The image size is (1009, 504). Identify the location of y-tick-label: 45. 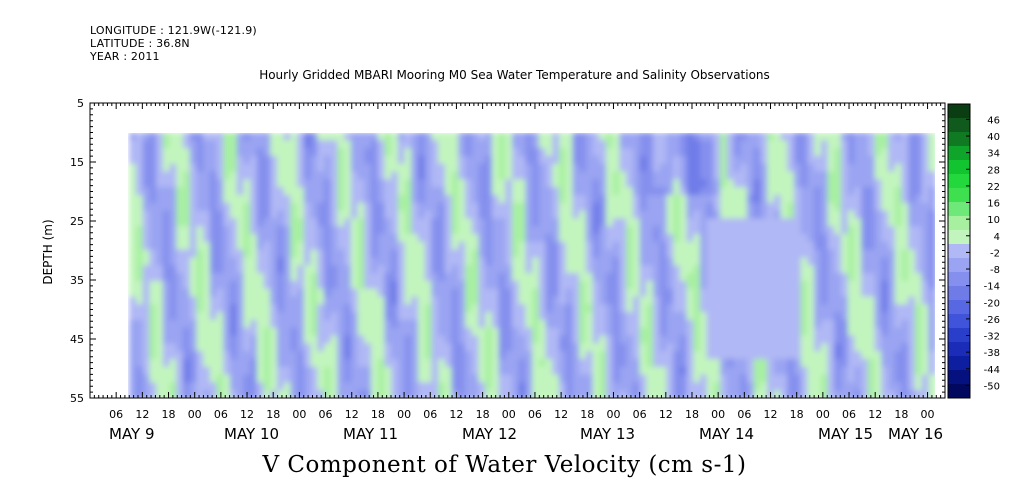
(77, 339).